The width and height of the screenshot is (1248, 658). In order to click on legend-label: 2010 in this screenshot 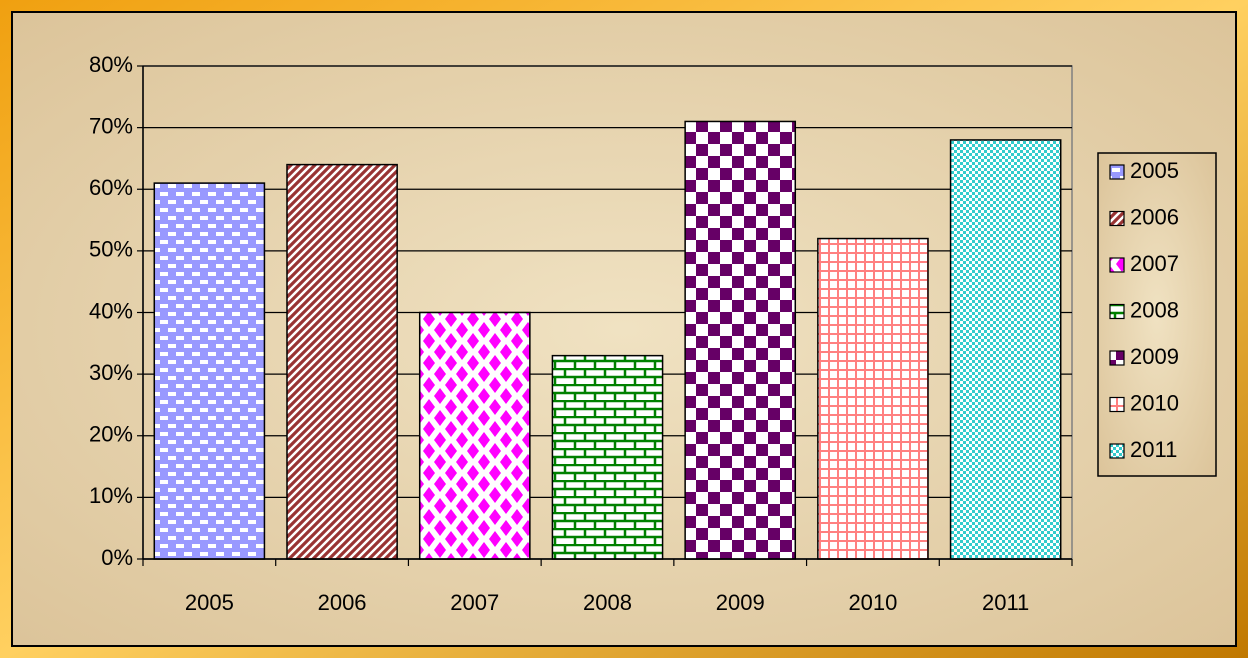, I will do `click(1154, 402)`.